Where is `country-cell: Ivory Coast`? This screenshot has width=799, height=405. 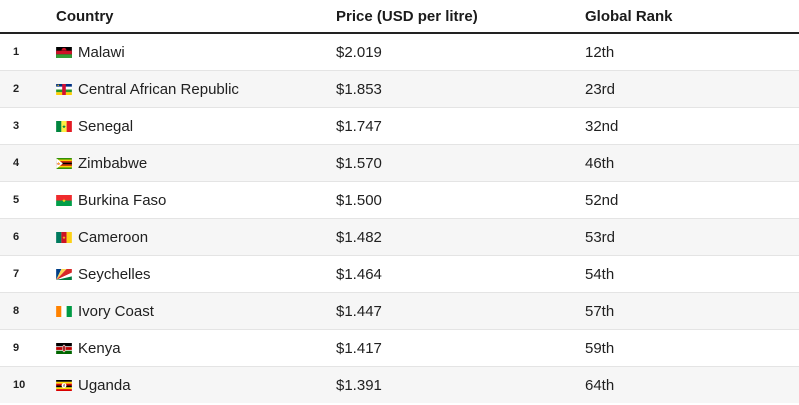
country-cell: Ivory Coast is located at coordinates (190, 311).